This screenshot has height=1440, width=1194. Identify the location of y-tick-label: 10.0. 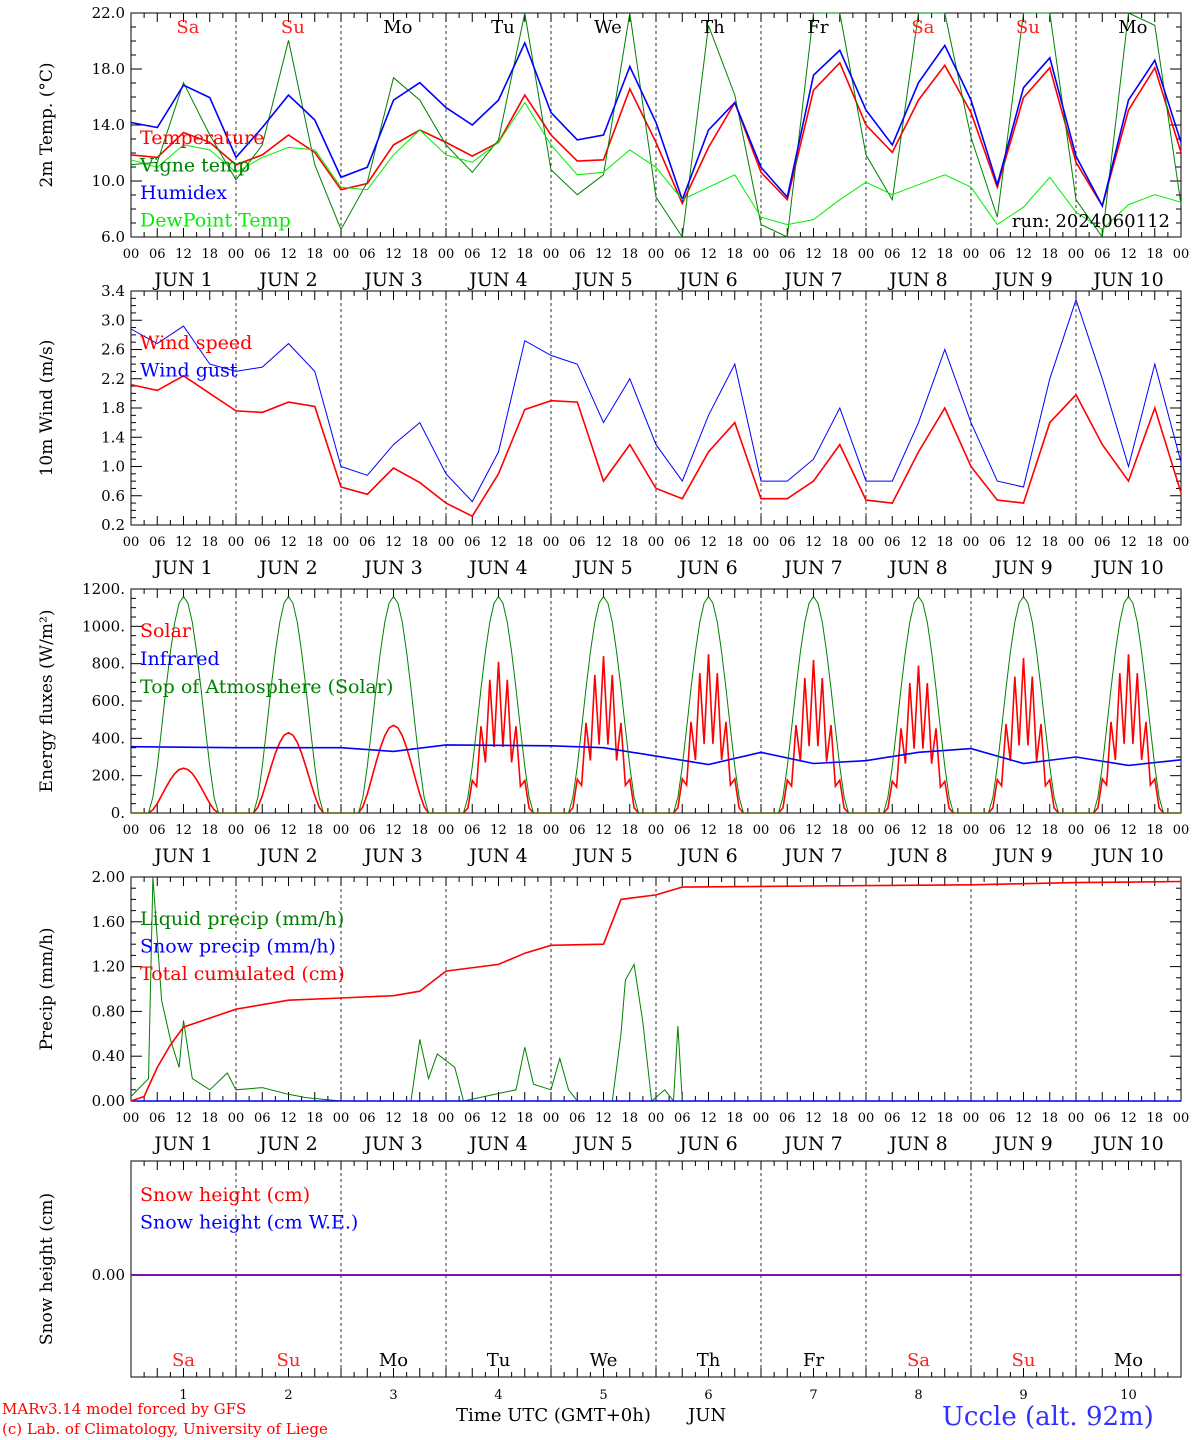
(108, 181).